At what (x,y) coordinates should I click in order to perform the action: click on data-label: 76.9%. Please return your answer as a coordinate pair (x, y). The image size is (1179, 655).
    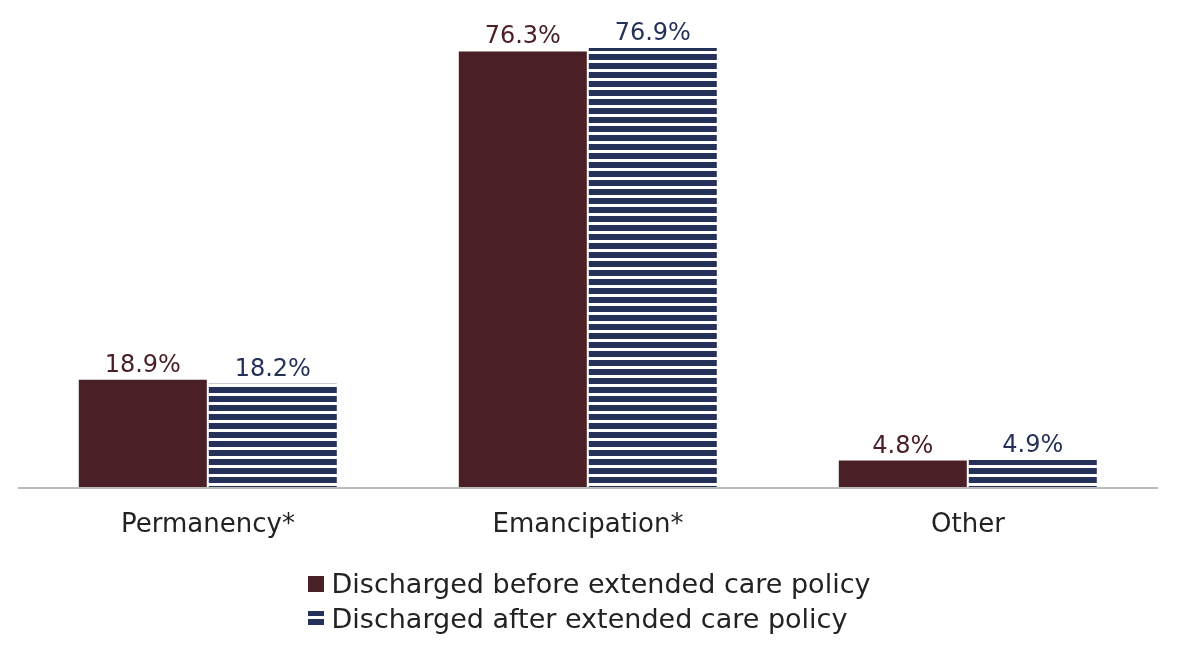
    Looking at the image, I should click on (652, 32).